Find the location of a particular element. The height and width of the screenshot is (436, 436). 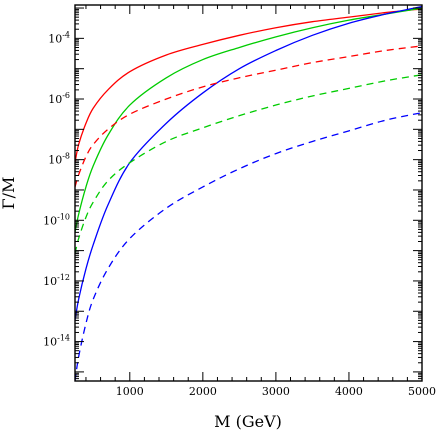

x-tick-label: 4000 is located at coordinates (349, 391).